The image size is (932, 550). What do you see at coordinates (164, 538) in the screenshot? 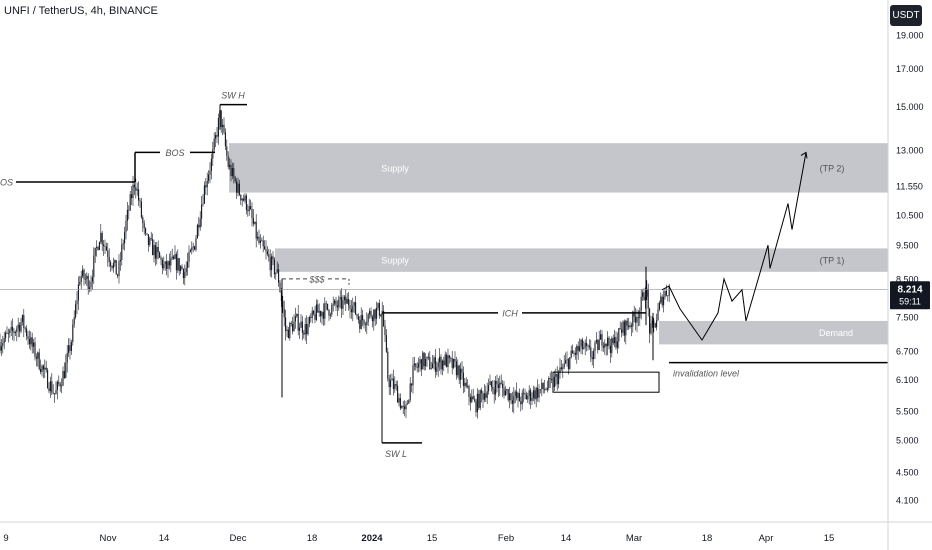
I see `time-tick-label: 14` at bounding box center [164, 538].